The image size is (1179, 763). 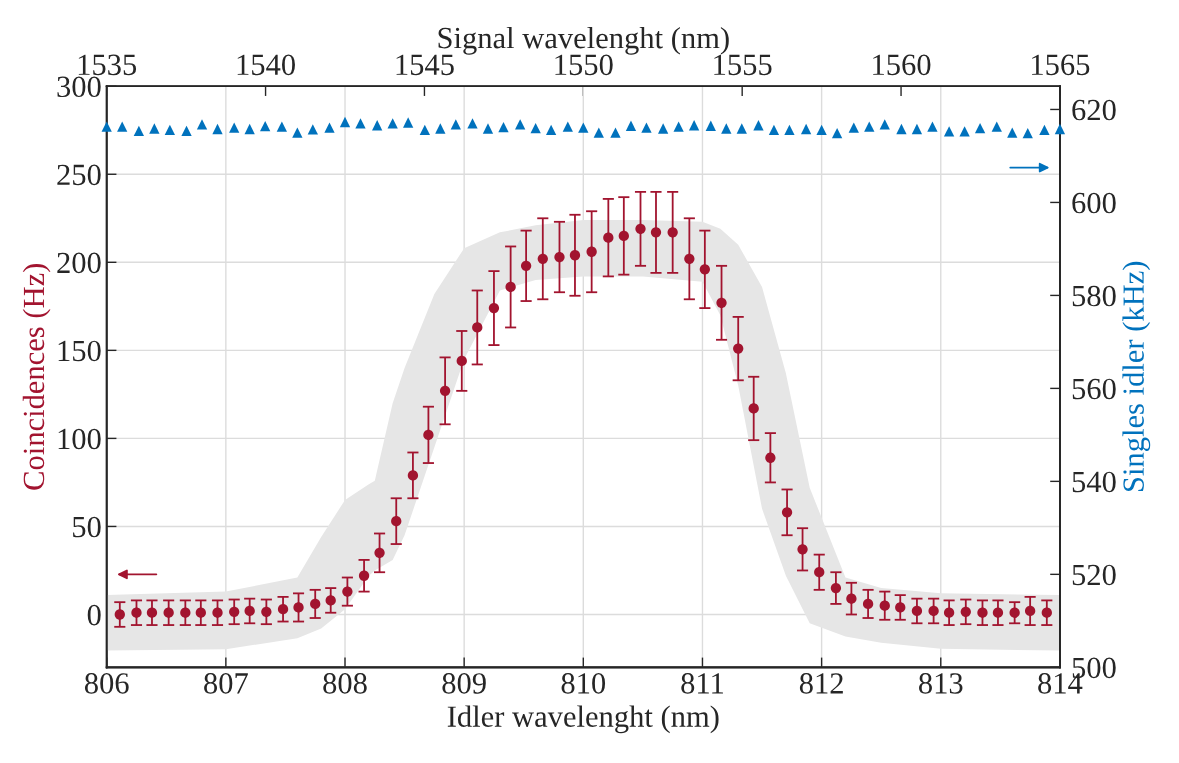 What do you see at coordinates (1136, 376) in the screenshot?
I see `y2-axis-title: Singles idler (kHz)` at bounding box center [1136, 376].